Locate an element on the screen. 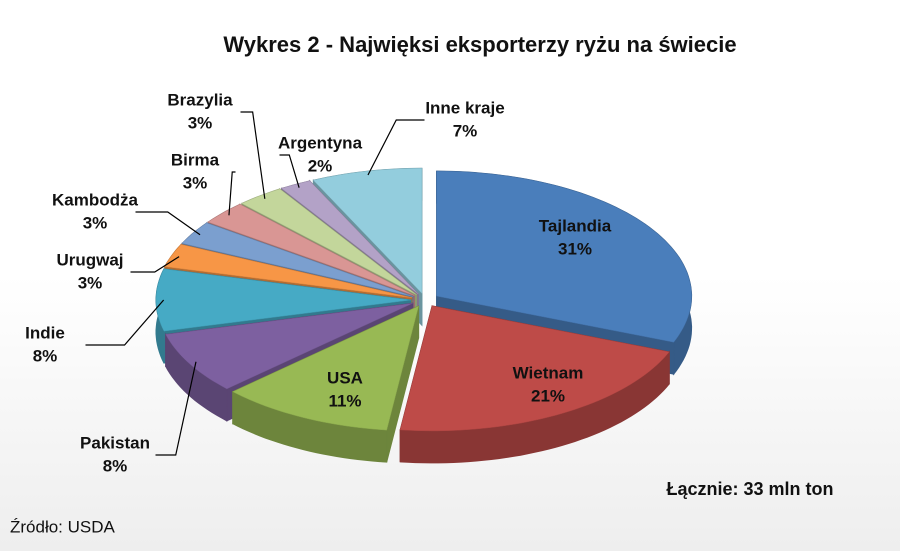  slice-label: Kambodża is located at coordinates (95, 199).